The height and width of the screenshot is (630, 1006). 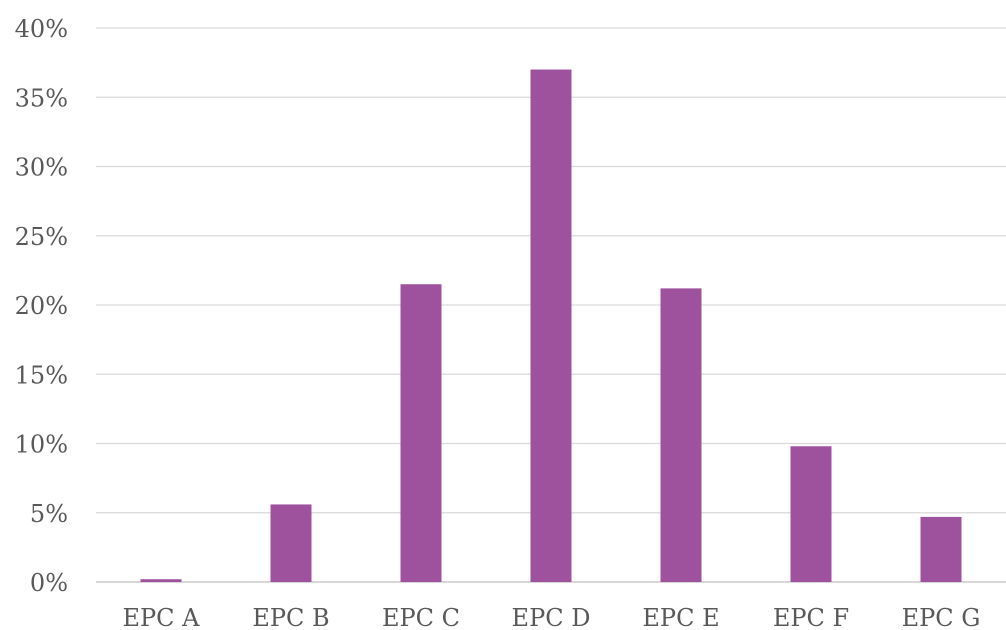 I want to click on y-tick-label: 5%, so click(x=49, y=514).